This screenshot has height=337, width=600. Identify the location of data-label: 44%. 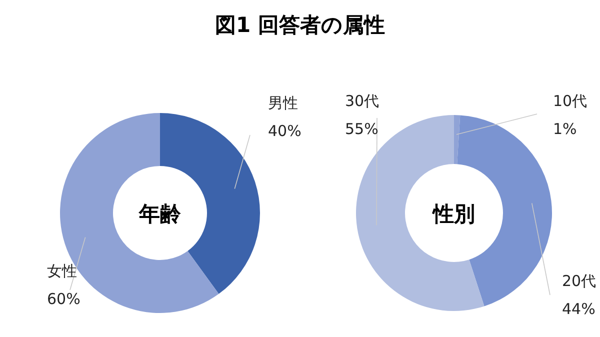
(579, 309).